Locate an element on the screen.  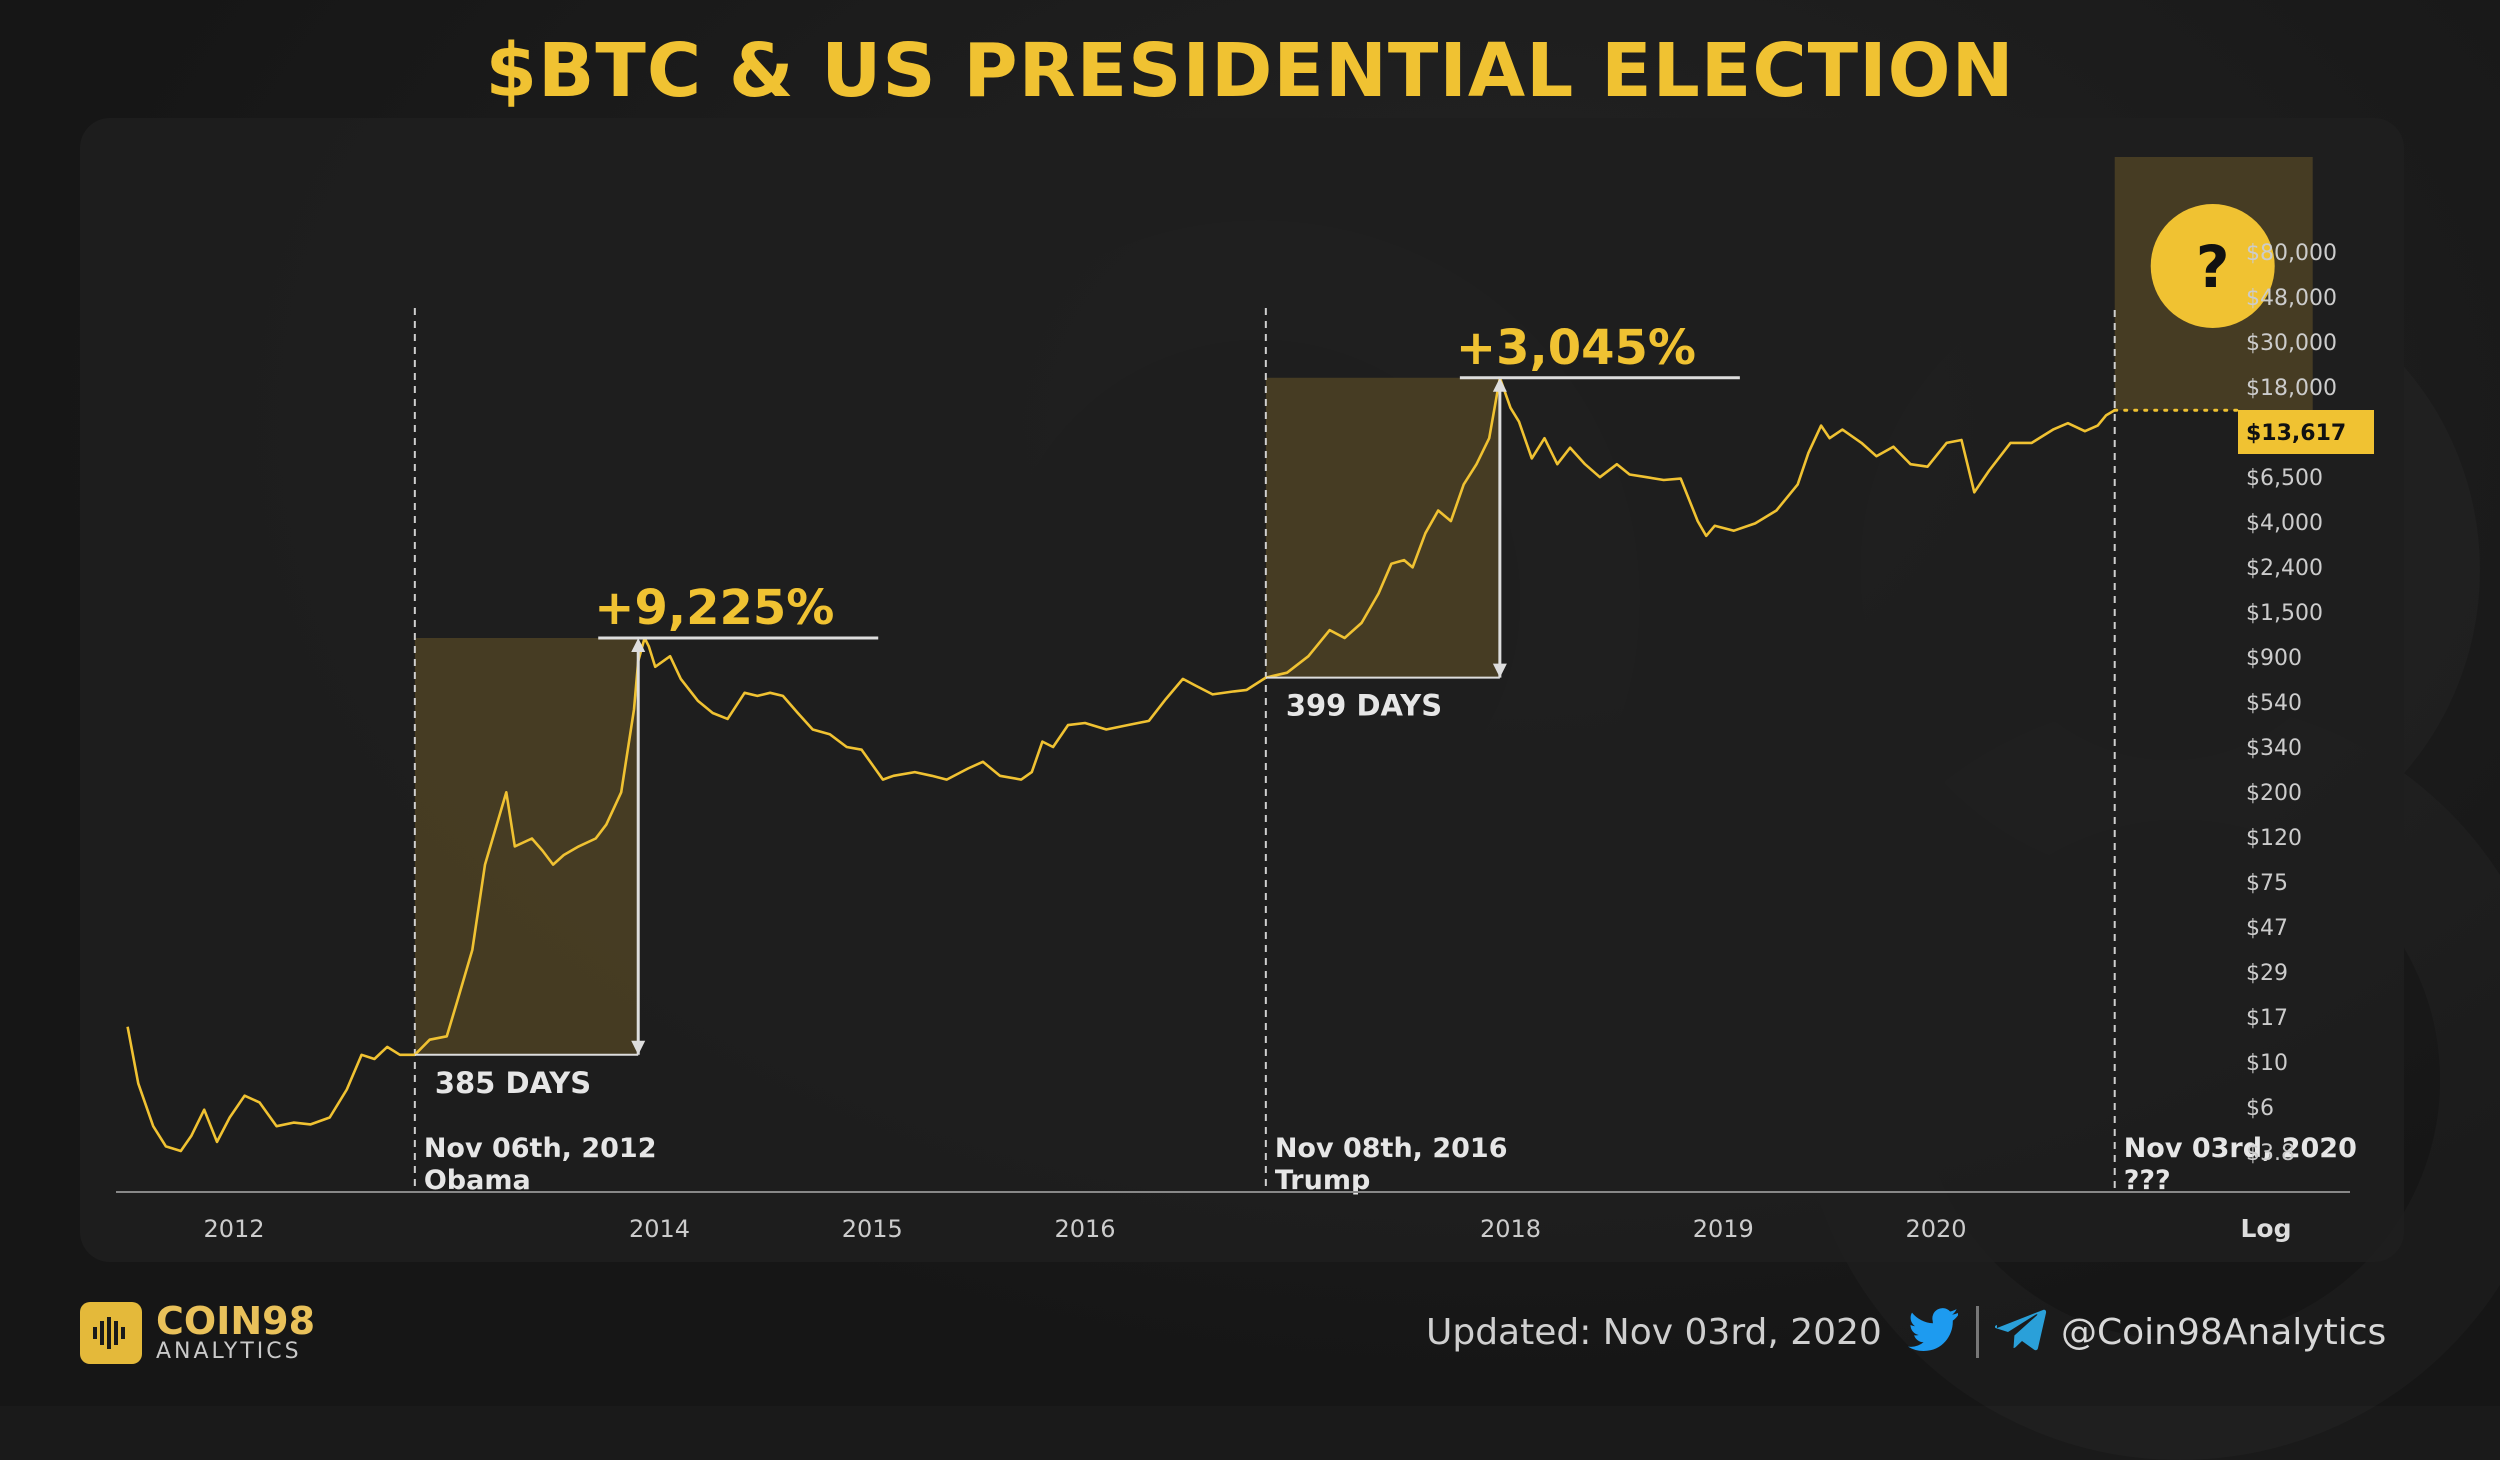
y-tick-label: $200 is located at coordinates (2274, 793).